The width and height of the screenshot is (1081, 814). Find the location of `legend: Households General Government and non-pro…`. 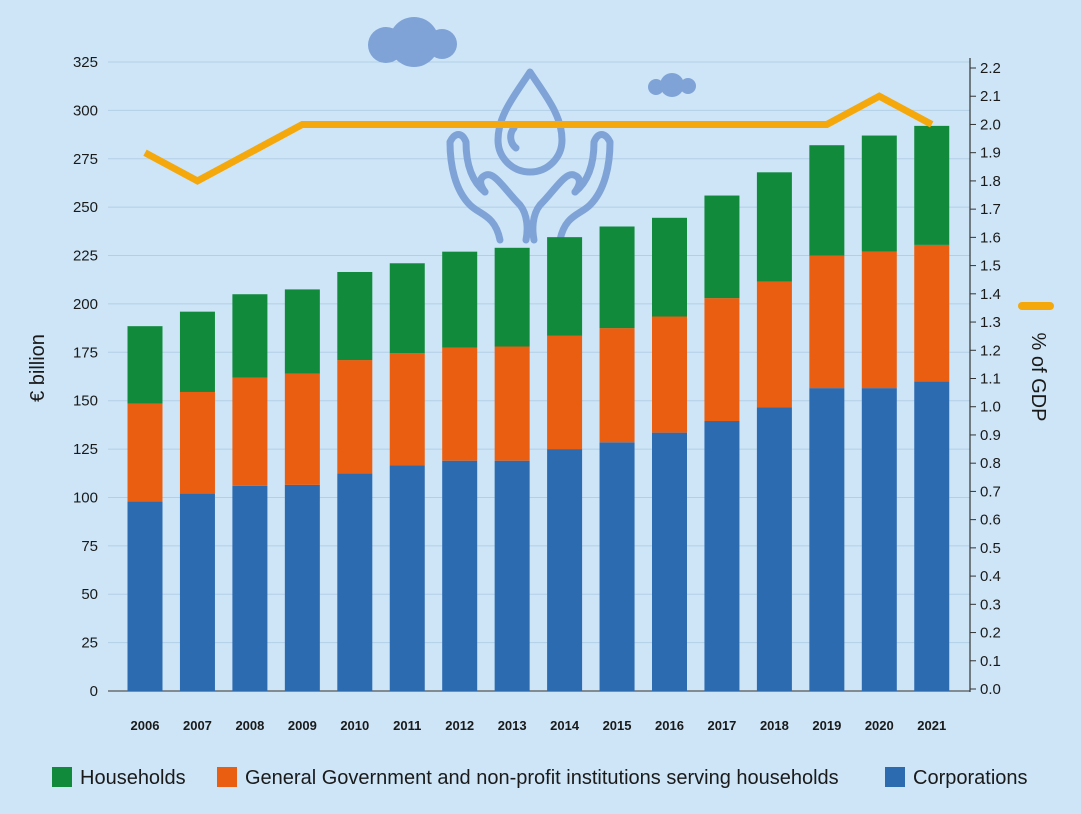

legend: Households General Government and non-pro… is located at coordinates (540, 778).